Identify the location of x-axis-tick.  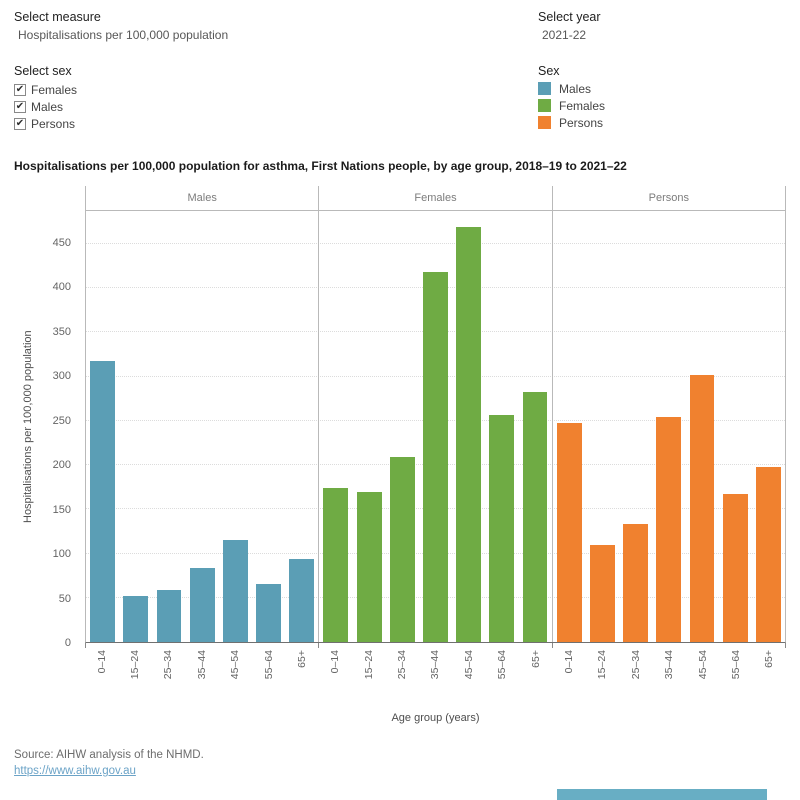
(85, 645).